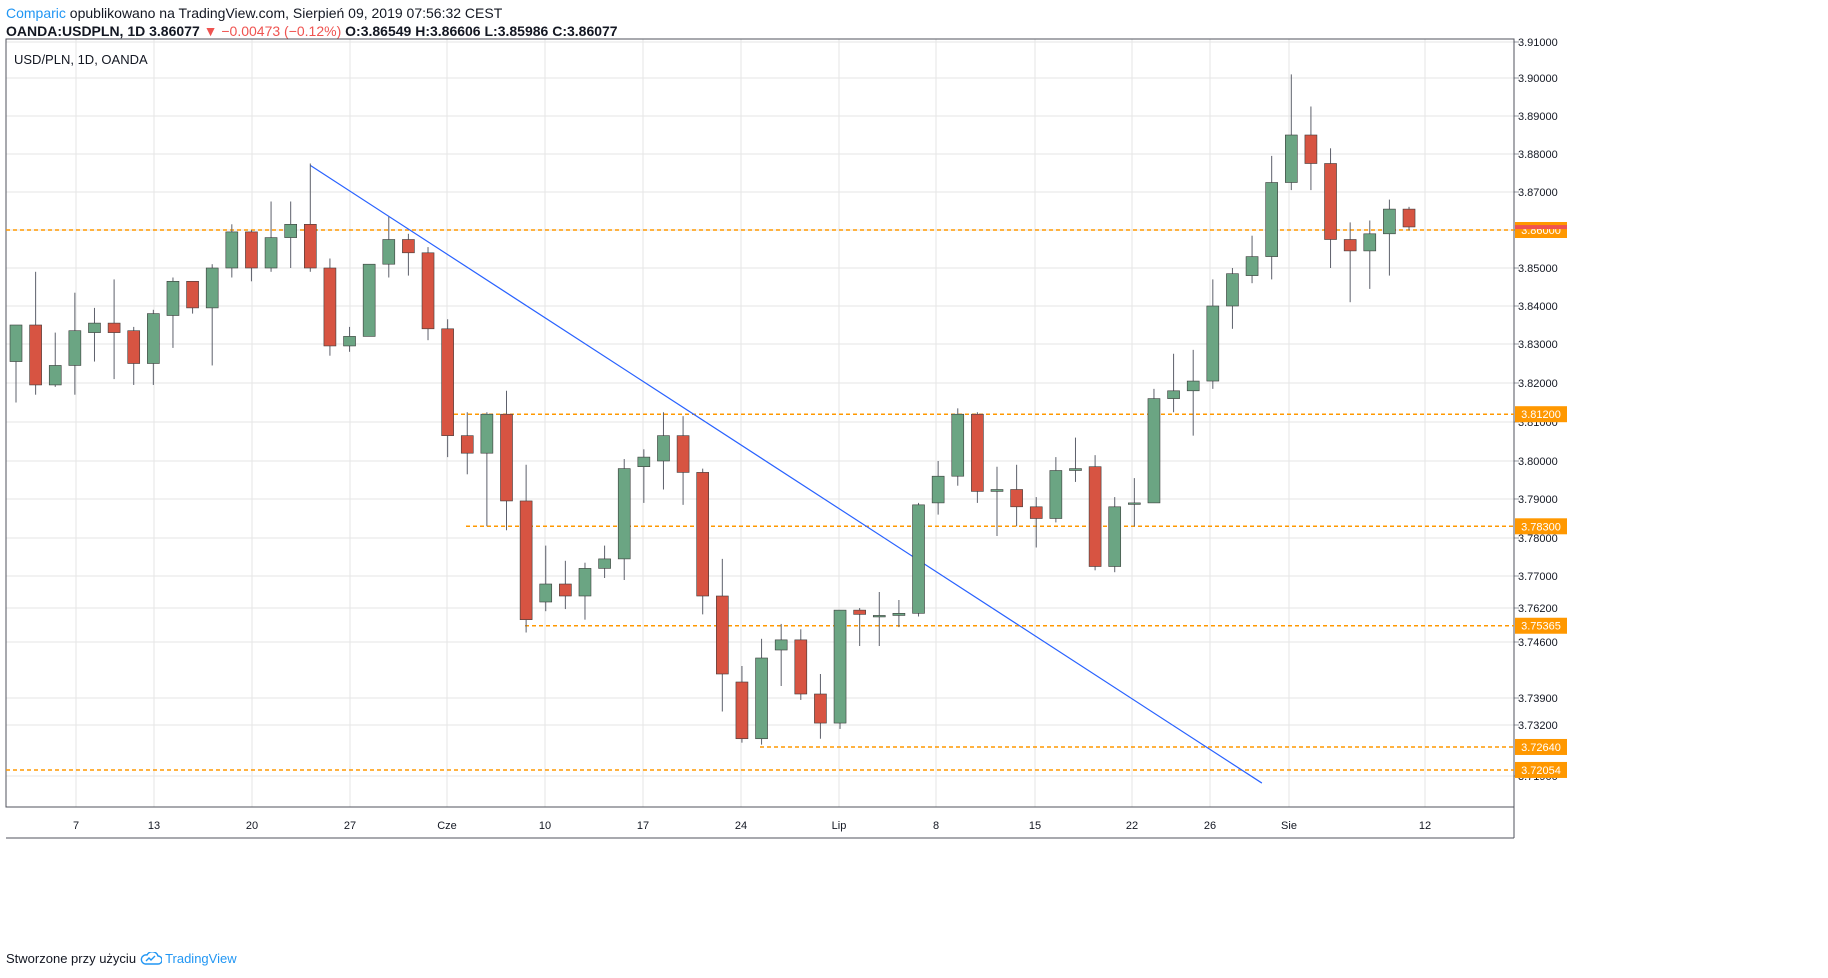  I want to click on y-tick-label: 3.76200, so click(1538, 609).